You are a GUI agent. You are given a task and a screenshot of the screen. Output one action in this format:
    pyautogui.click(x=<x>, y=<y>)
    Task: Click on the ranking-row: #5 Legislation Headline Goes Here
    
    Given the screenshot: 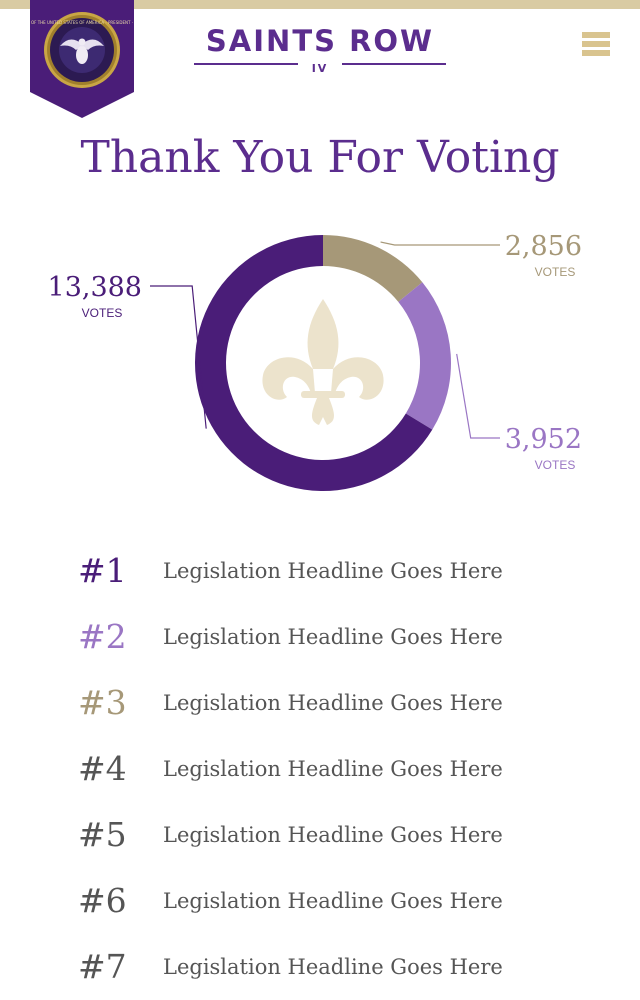 What is the action you would take?
    pyautogui.click(x=290, y=835)
    